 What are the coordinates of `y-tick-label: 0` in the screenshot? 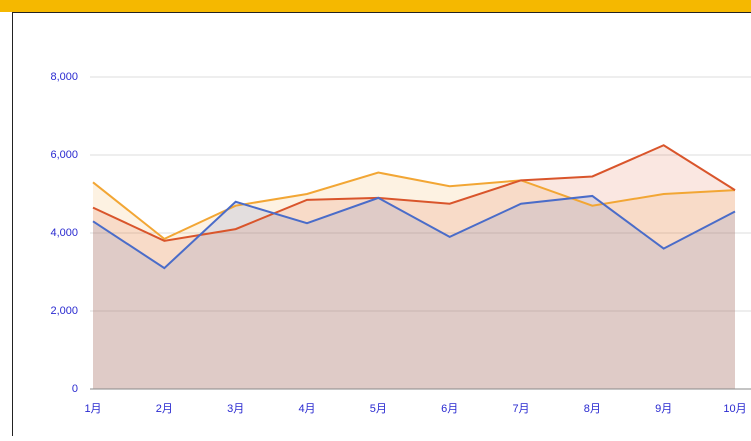 It's located at (75, 389).